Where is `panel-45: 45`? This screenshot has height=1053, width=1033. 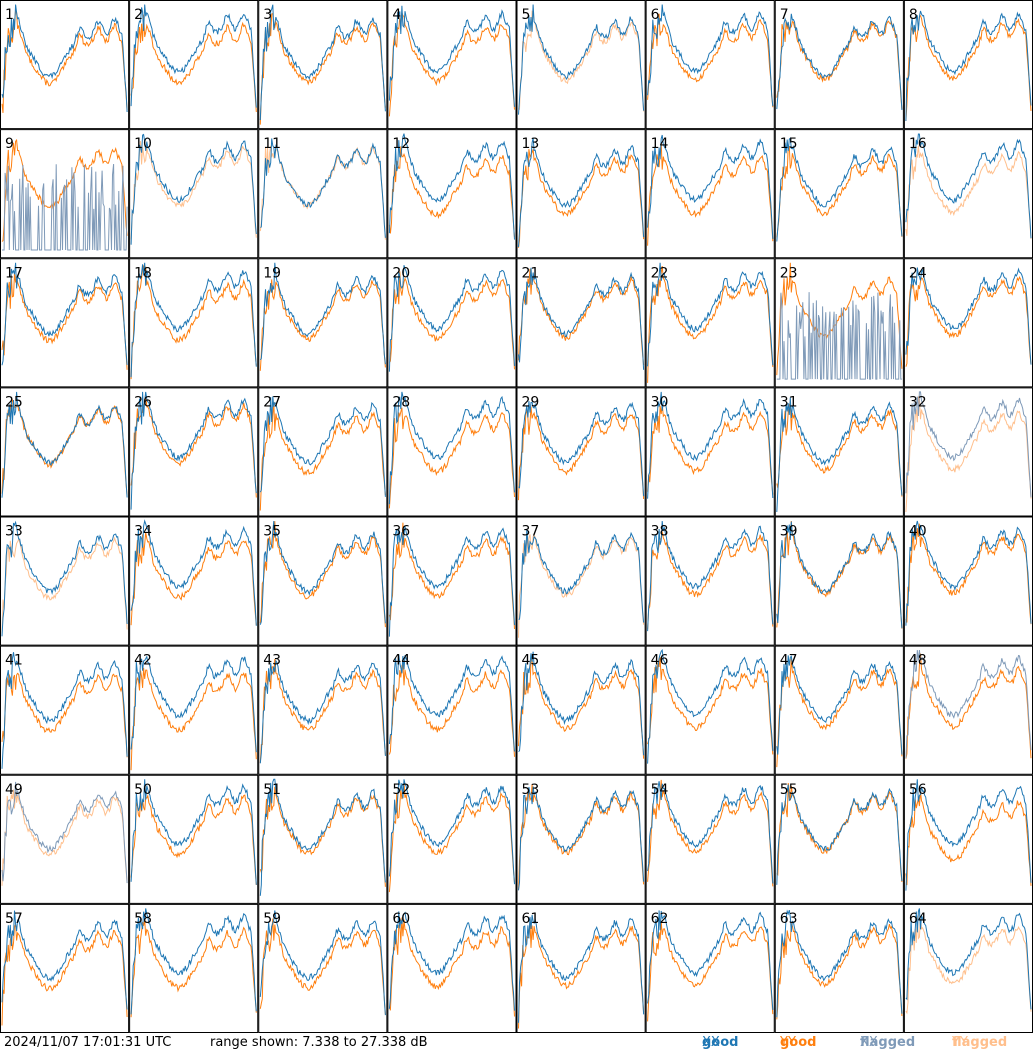
panel-45: 45 is located at coordinates (581, 710).